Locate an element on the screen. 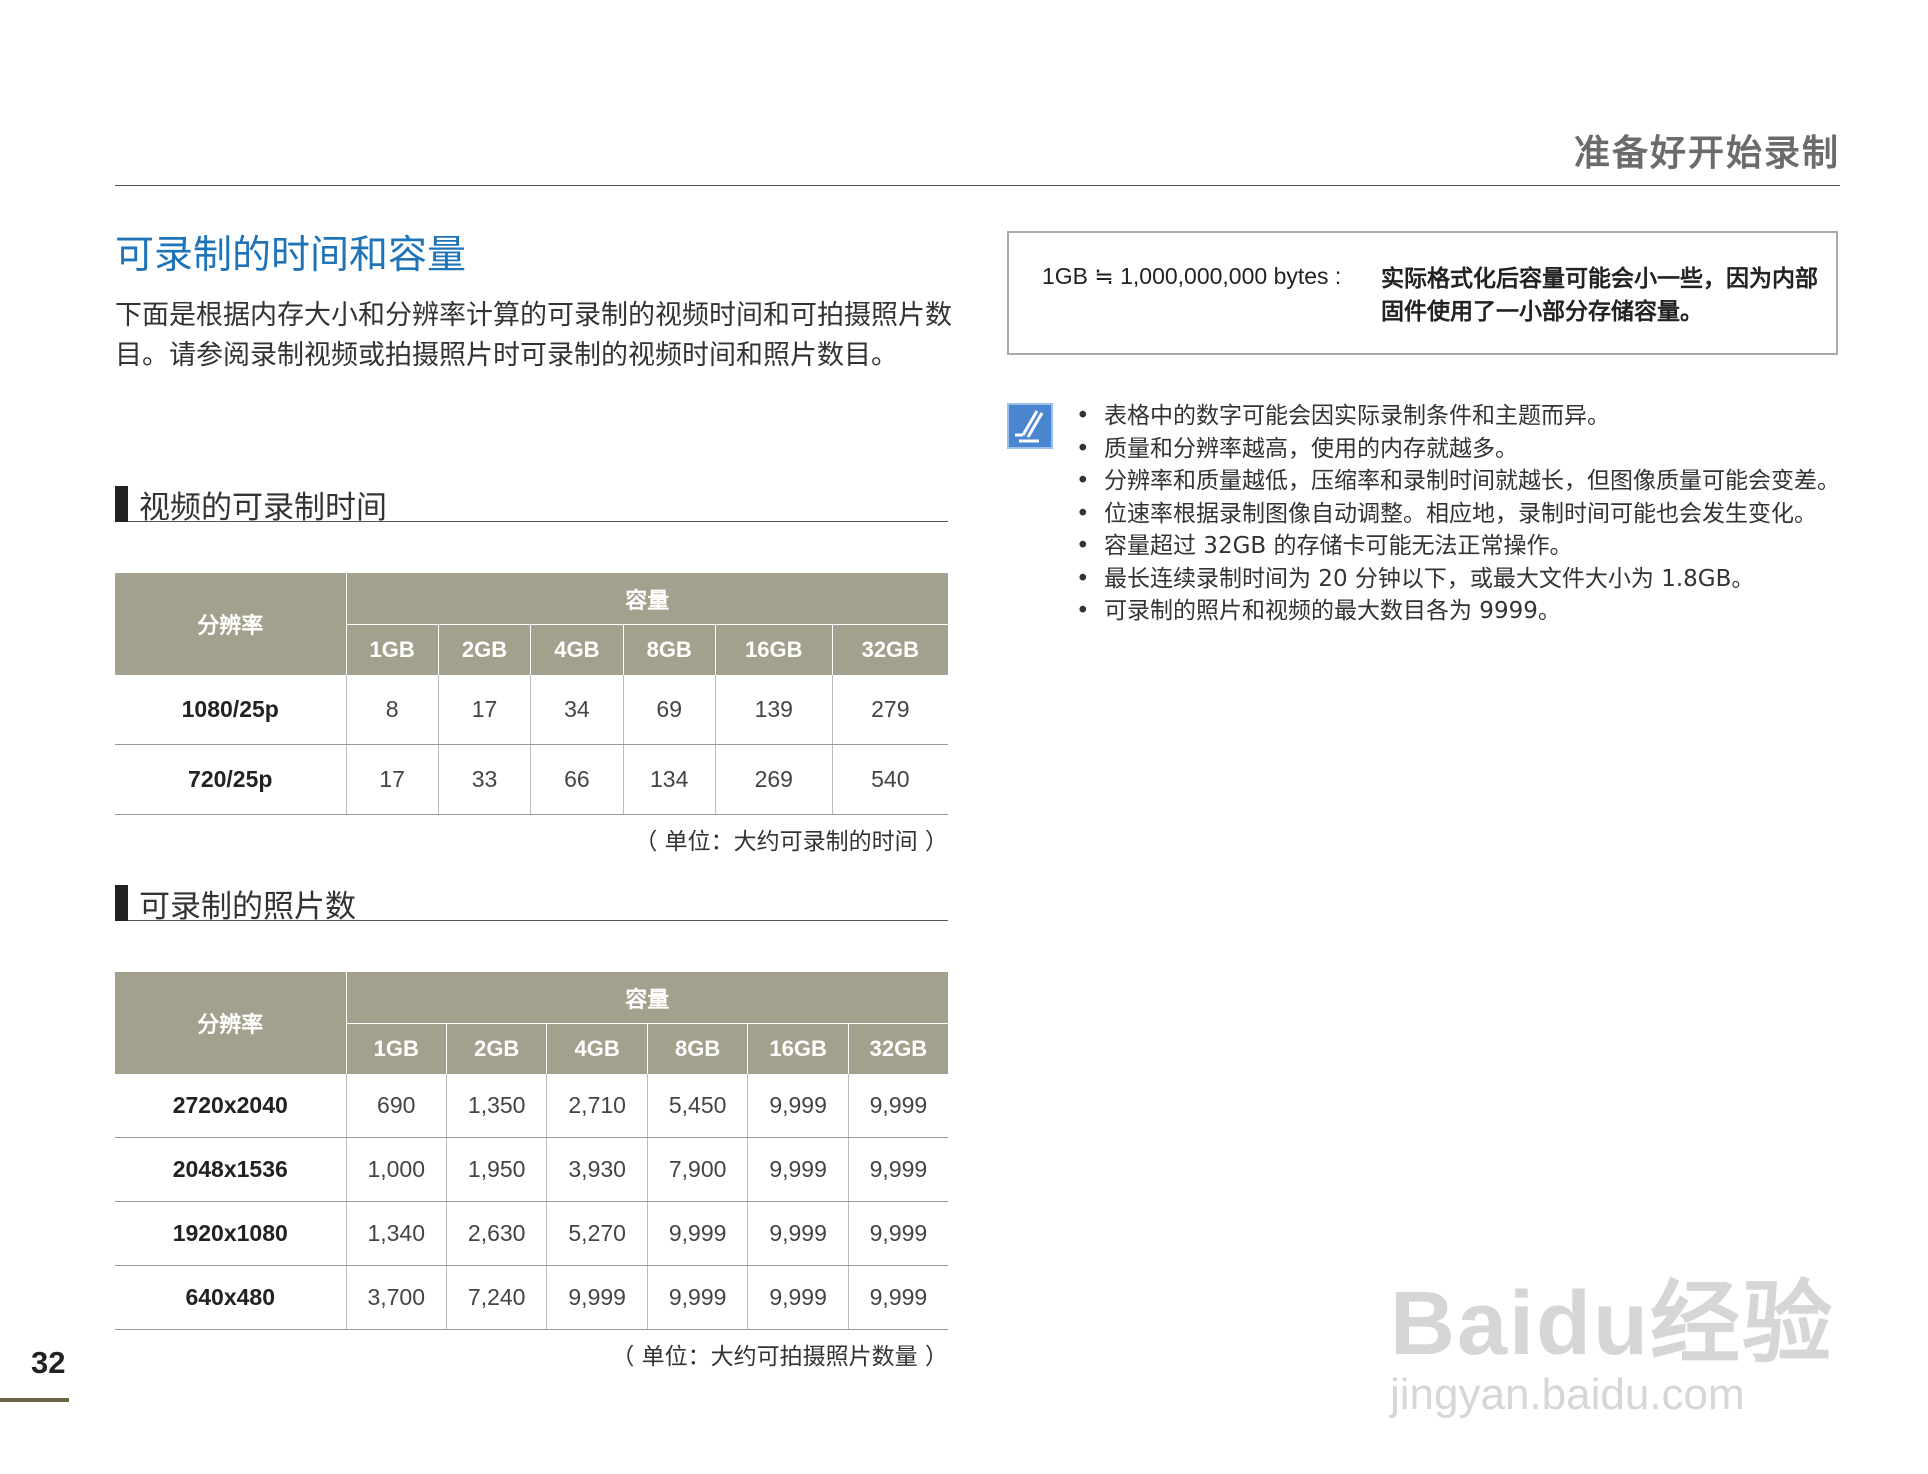 This screenshot has height=1474, width=1928. value-cell: 269 is located at coordinates (773, 779).